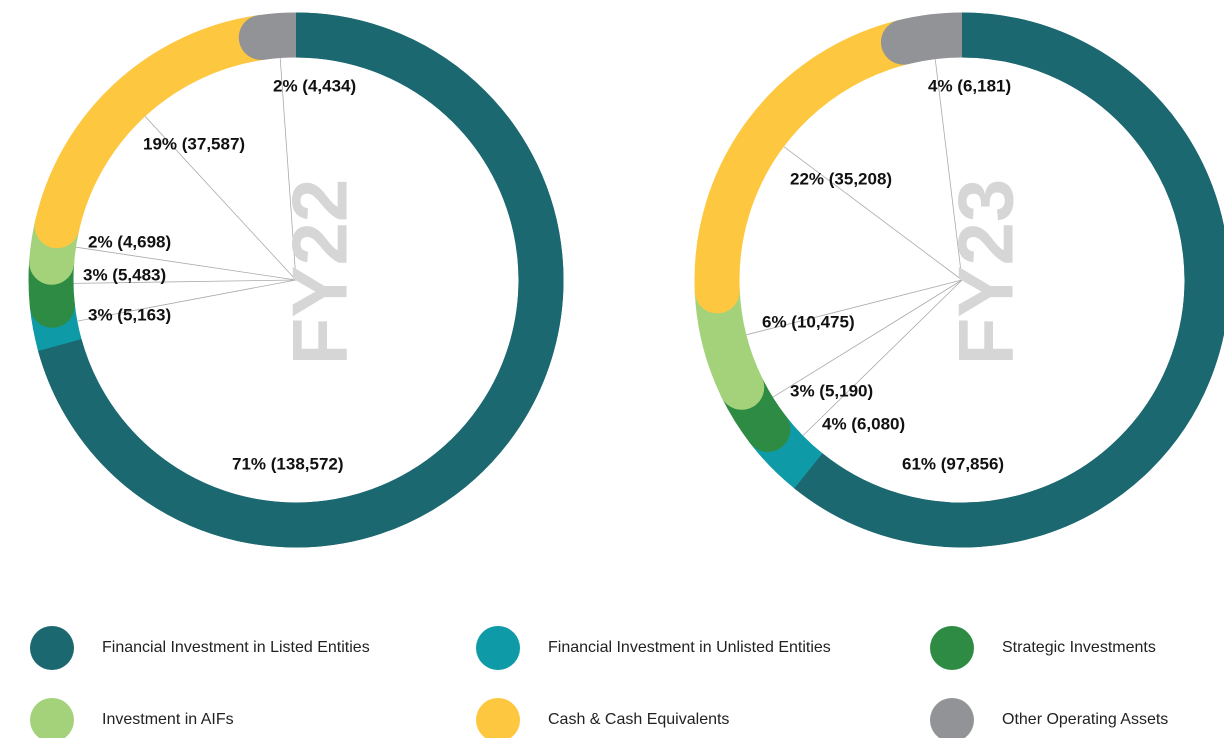 This screenshot has height=738, width=1224. I want to click on data-label: 61% (97,856), so click(953, 463).